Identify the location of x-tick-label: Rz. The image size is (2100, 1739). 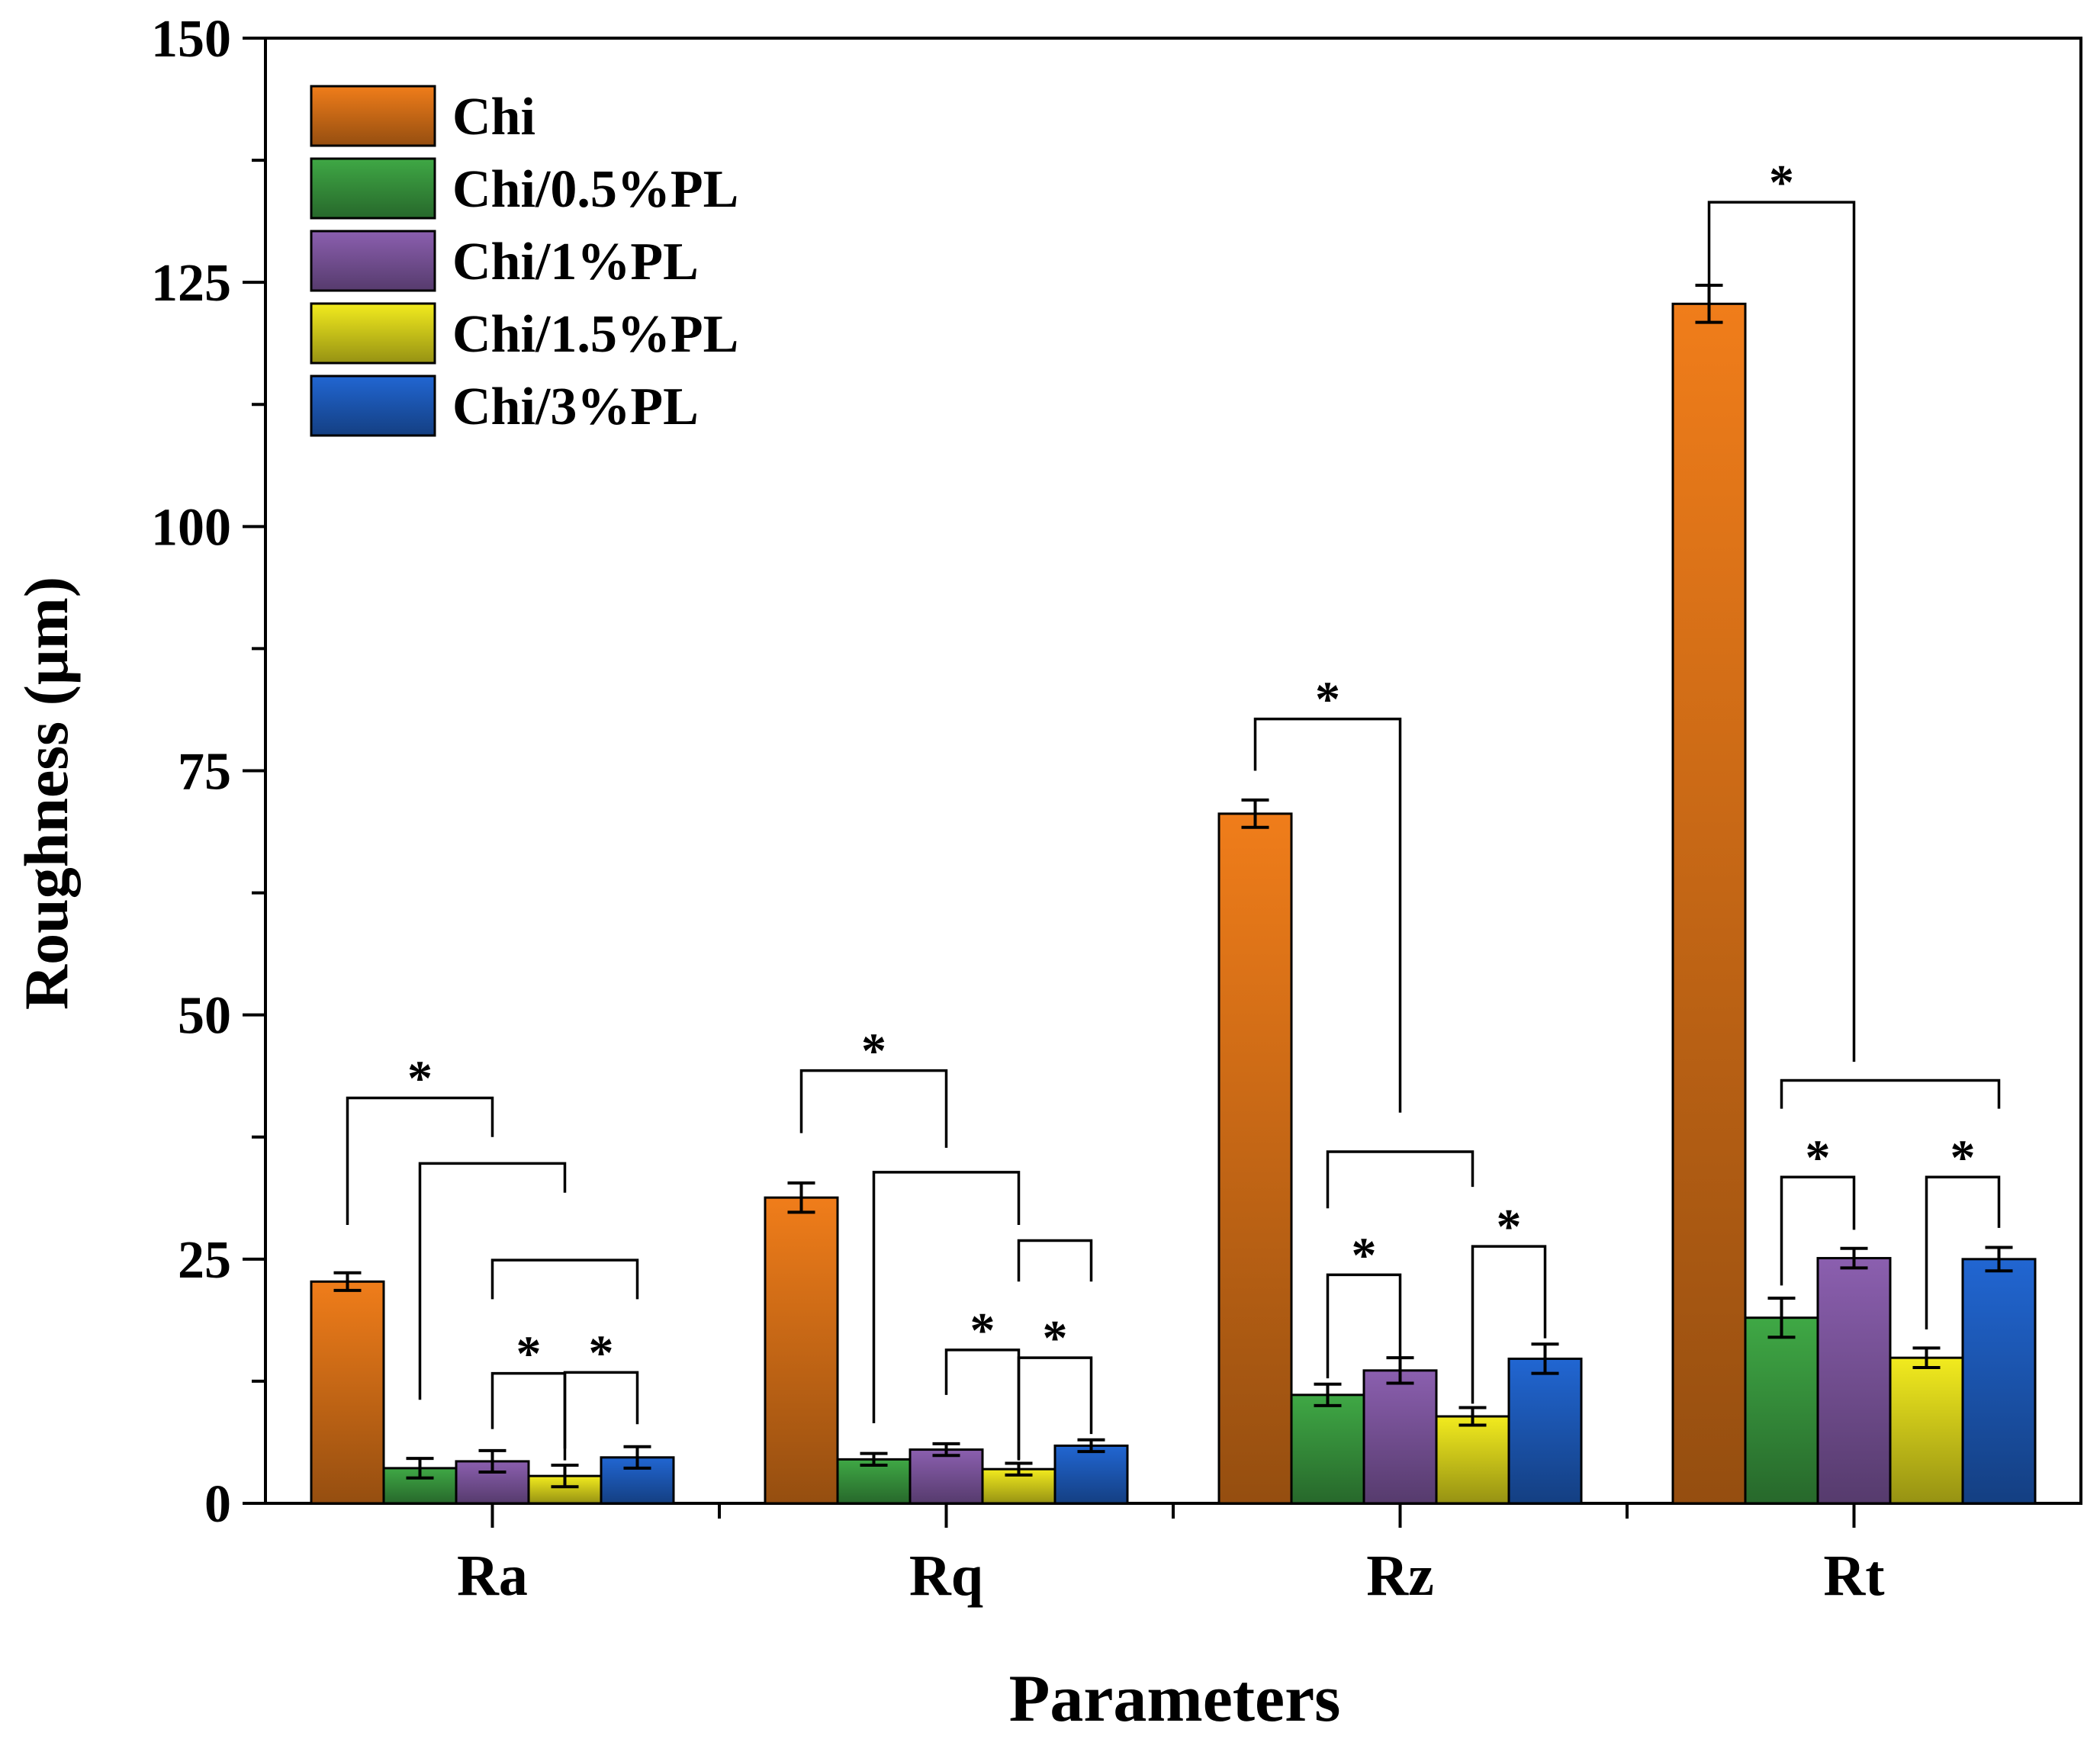
(1400, 1576).